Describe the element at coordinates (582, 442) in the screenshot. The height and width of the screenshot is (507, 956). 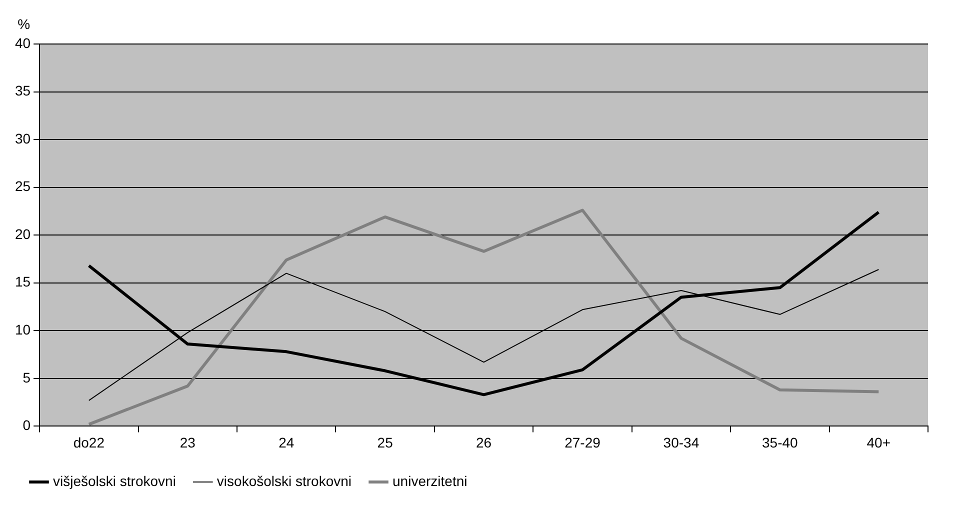
I see `x-tick-label: 27-29` at that location.